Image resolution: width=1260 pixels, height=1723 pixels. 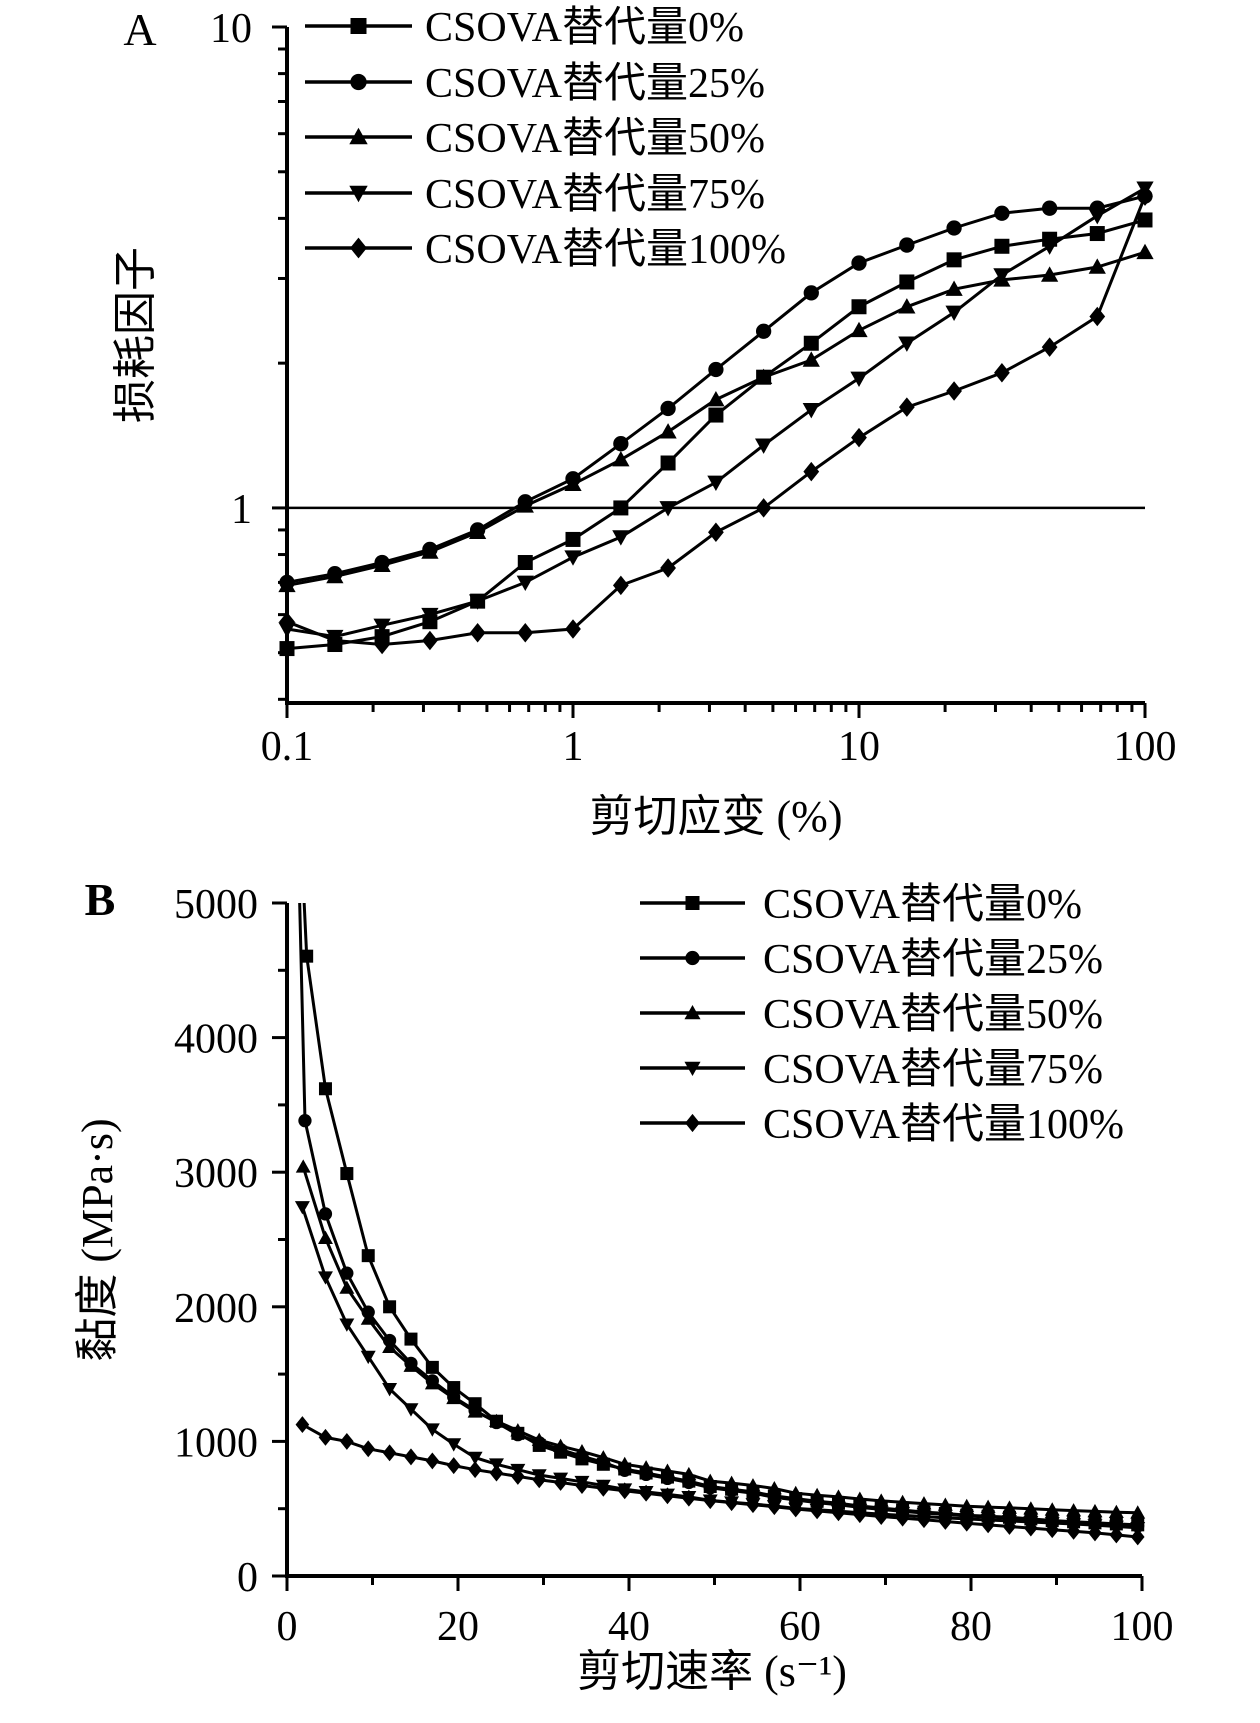 What do you see at coordinates (358, 26) in the screenshot?
I see `legend-marker-square` at bounding box center [358, 26].